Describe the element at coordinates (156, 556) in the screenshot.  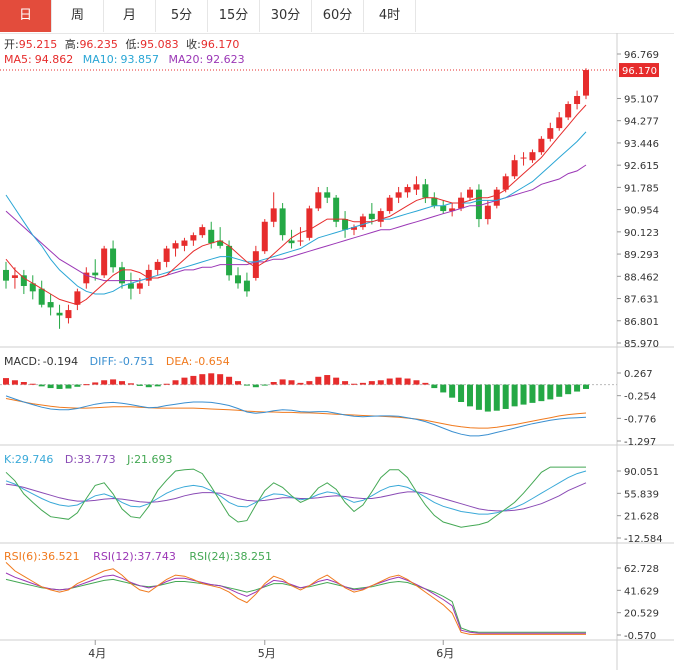
I see `rsi12-value: 37.743` at that location.